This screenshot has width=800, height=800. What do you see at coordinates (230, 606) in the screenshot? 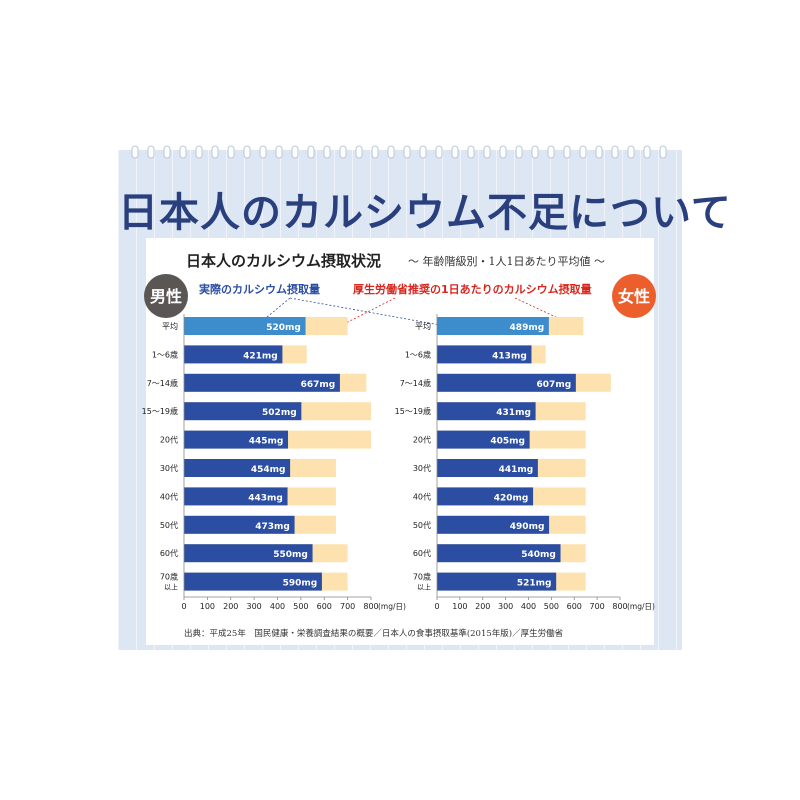
I see `male-x-tick-label: 200` at bounding box center [230, 606].